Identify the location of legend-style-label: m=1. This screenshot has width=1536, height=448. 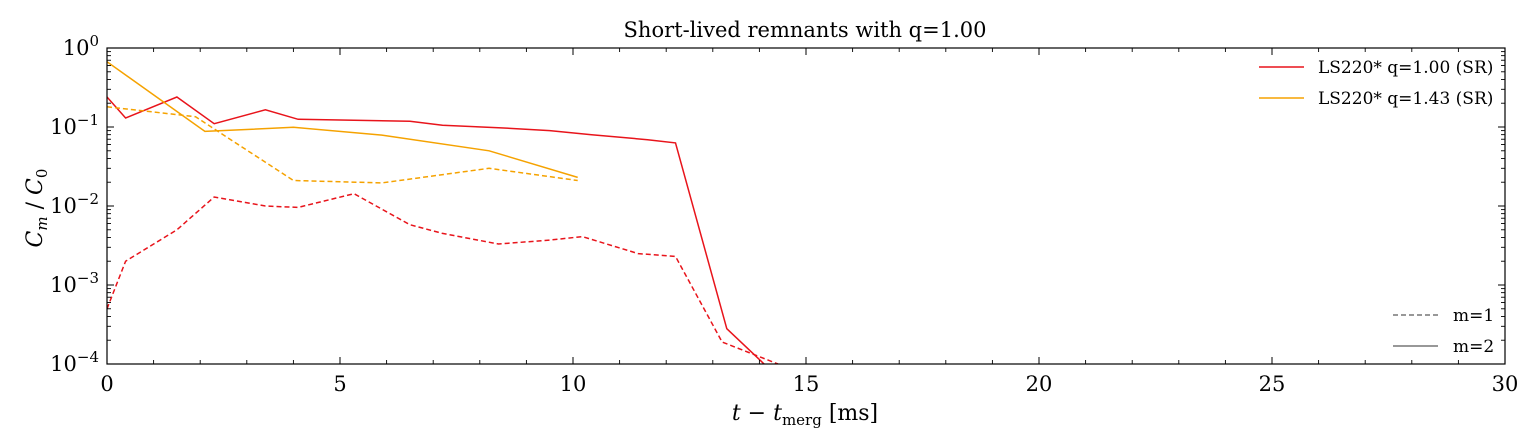
(1473, 316).